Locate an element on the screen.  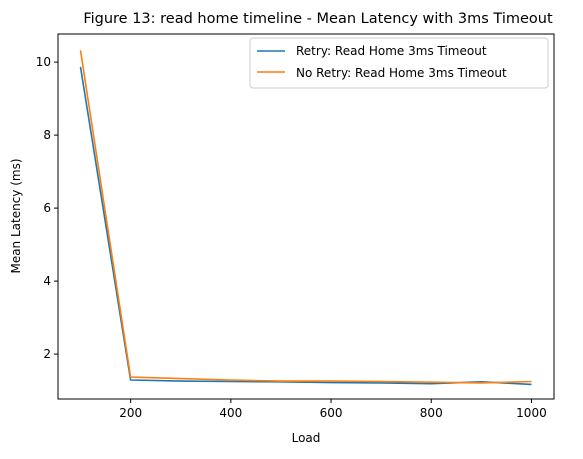
y-axis-label: Mean Latency (ms) is located at coordinates (16, 215).